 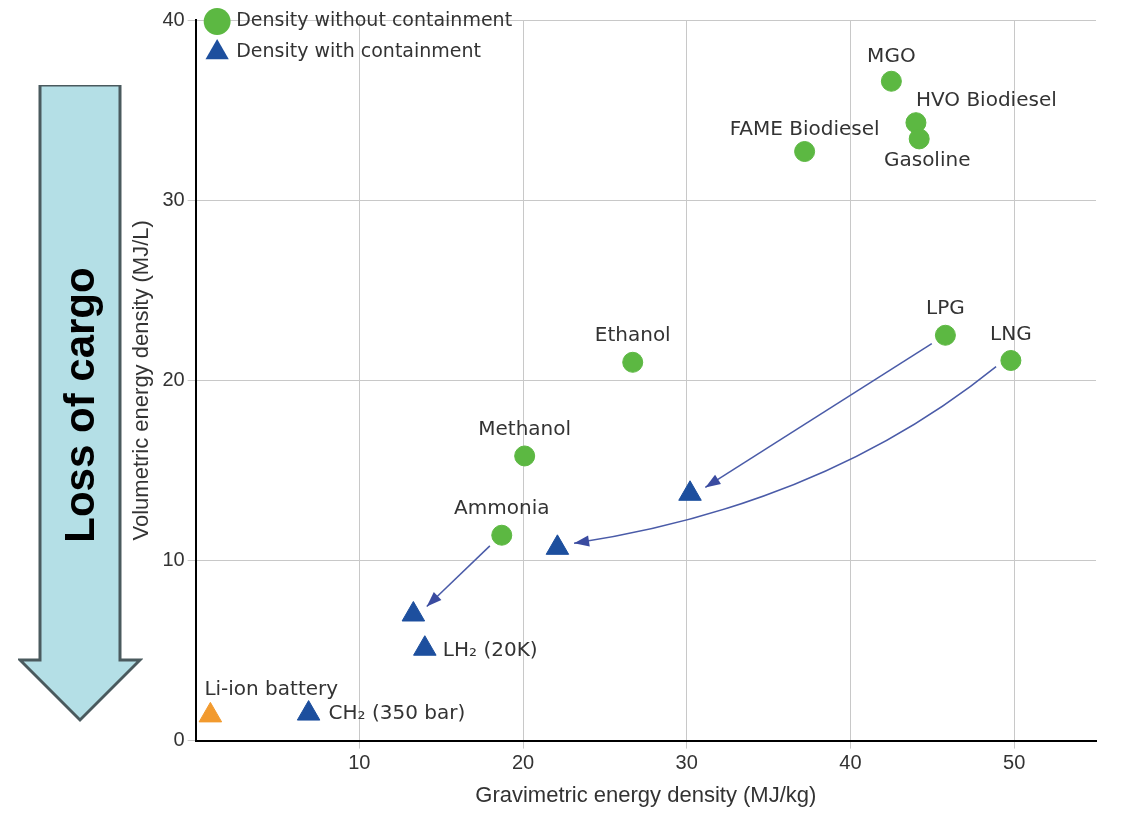 I want to click on annotation: Ethanol, so click(x=632, y=334).